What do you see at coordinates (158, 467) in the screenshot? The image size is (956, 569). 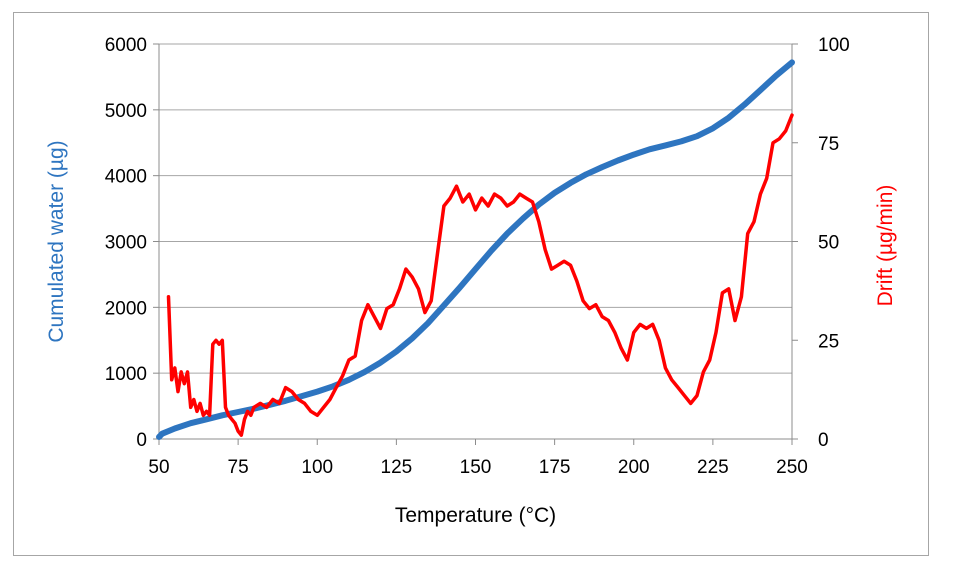 I see `x-tick-label: 50` at bounding box center [158, 467].